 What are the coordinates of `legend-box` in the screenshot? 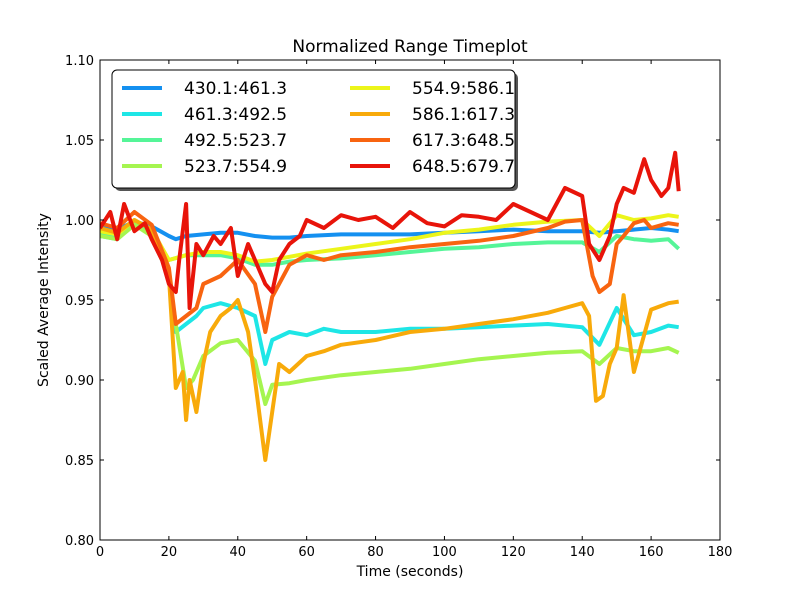 It's located at (313, 129).